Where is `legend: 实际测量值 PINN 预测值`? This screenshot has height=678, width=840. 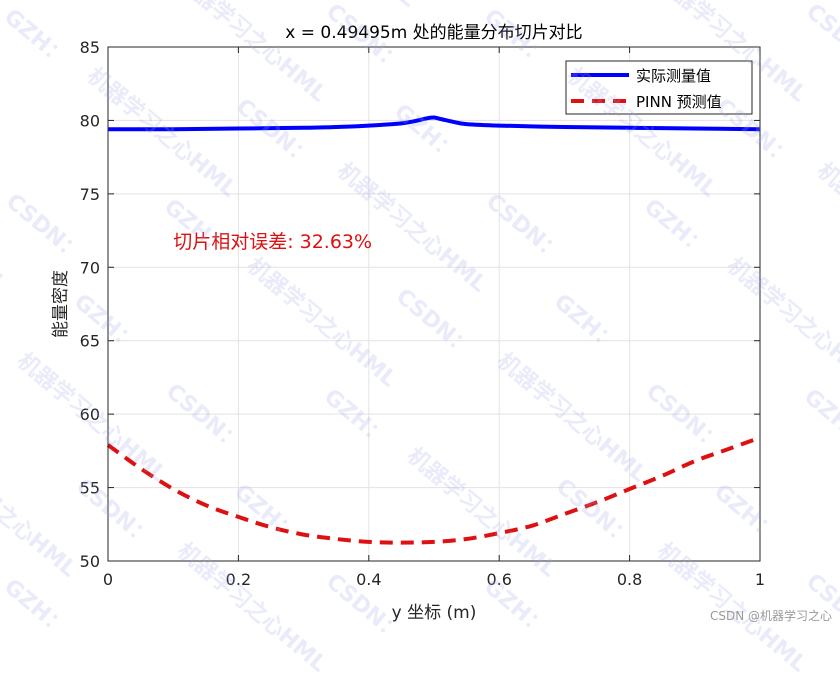 legend: 实际测量值 PINN 预测值 is located at coordinates (659, 87).